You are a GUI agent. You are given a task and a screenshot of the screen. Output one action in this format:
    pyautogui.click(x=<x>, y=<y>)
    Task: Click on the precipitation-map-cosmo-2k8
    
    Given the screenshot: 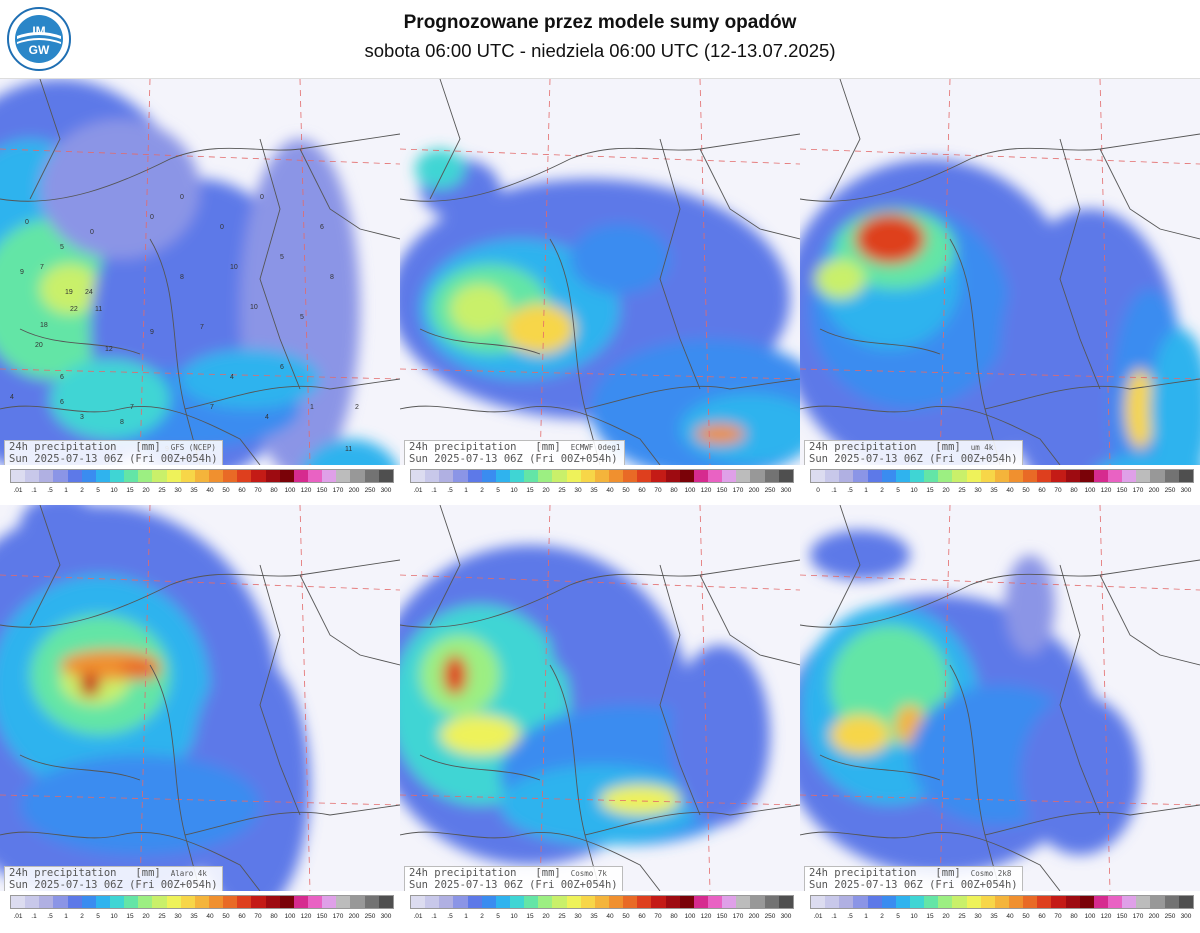 What is the action you would take?
    pyautogui.click(x=1000, y=698)
    